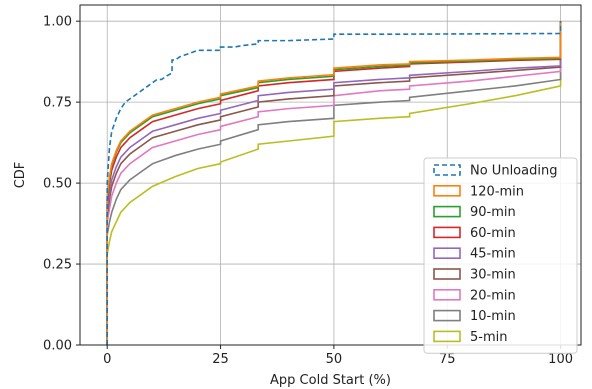 This screenshot has height=389, width=592. What do you see at coordinates (488, 337) in the screenshot?
I see `legend-label: 5-min` at bounding box center [488, 337].